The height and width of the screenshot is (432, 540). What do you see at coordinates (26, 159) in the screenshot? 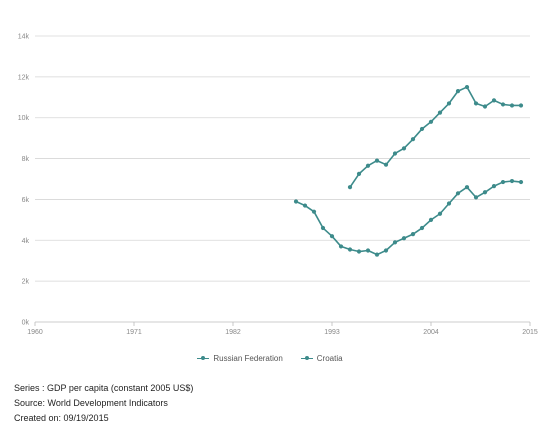
I see `y-tick-label: 8k` at bounding box center [26, 159].